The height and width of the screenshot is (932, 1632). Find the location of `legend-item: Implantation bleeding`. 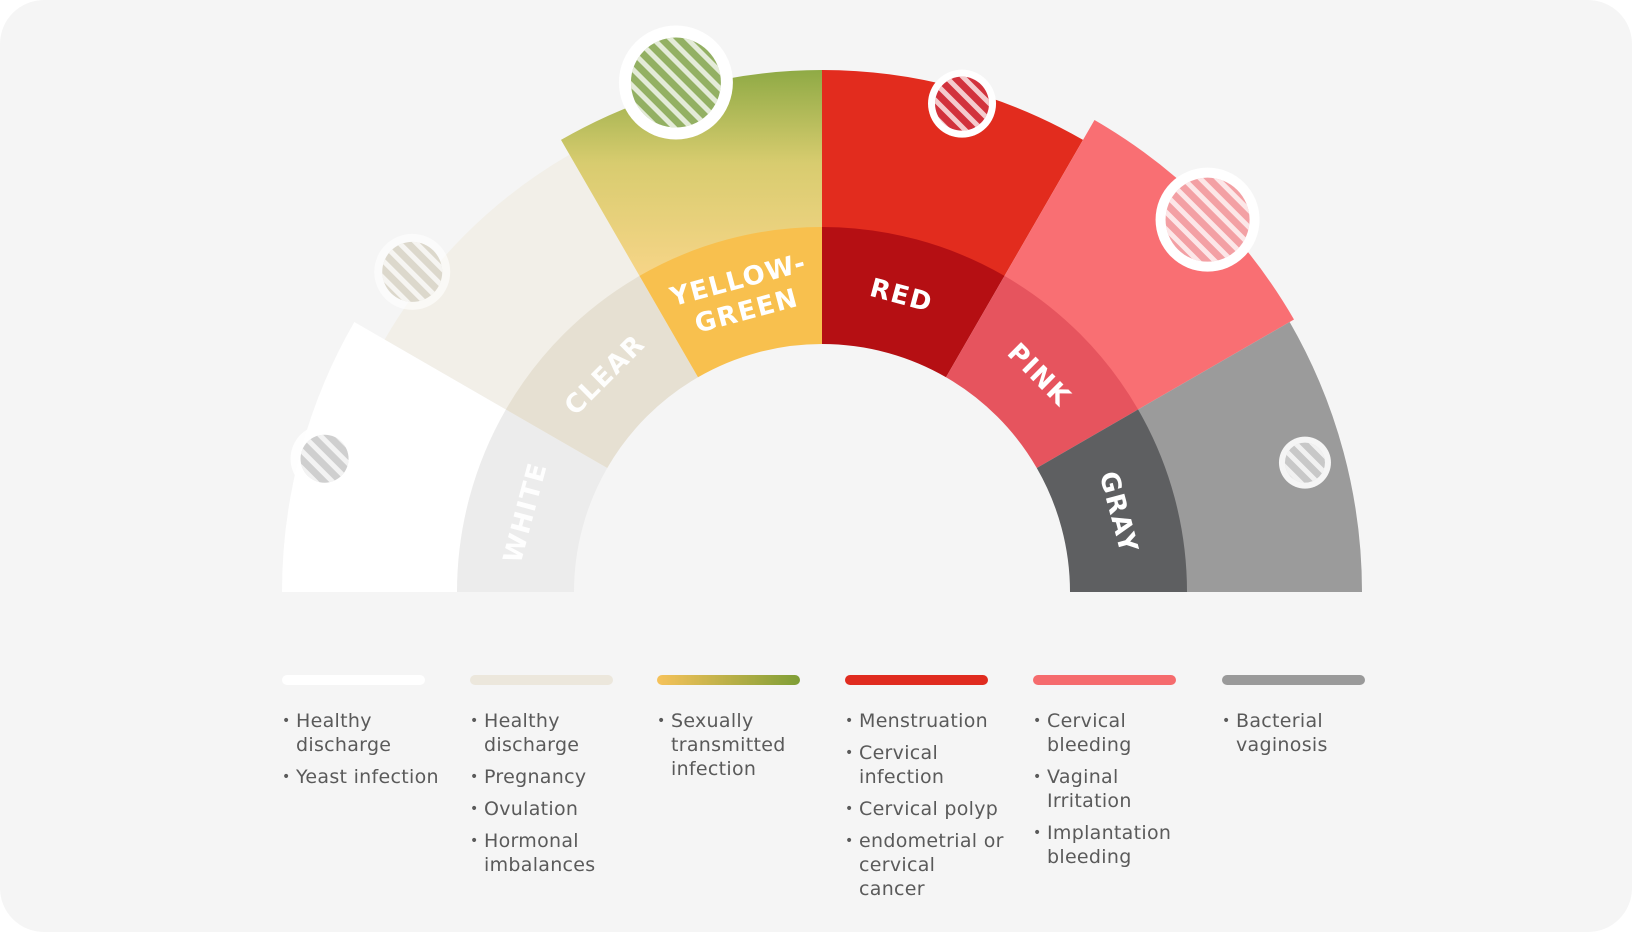

legend-item: Implantation bleeding is located at coordinates (1113, 845).